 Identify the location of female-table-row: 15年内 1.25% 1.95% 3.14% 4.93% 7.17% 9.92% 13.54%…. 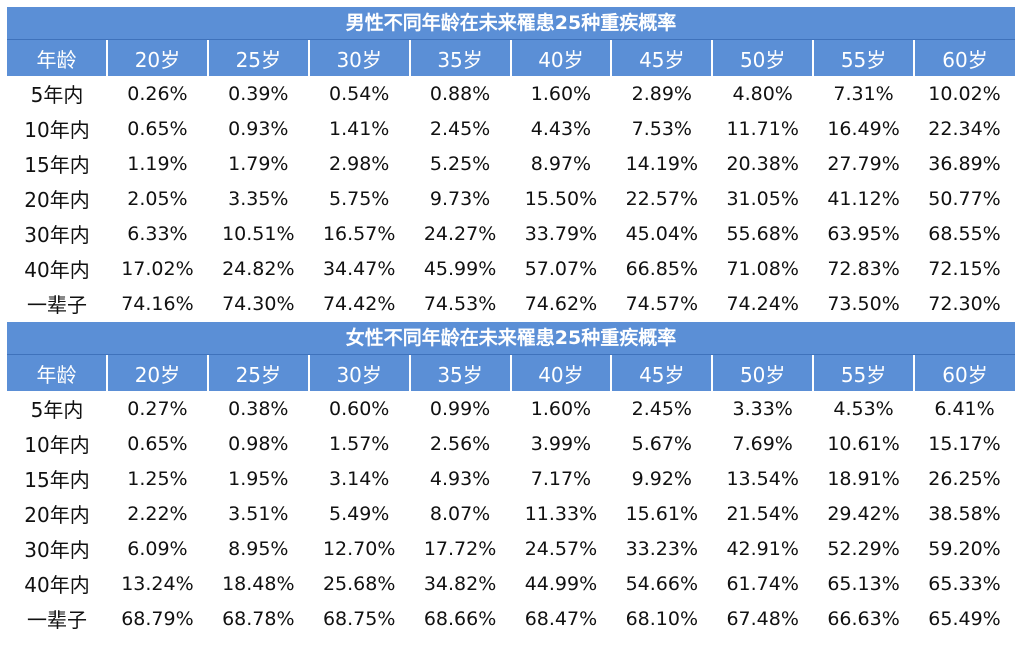
(511, 478).